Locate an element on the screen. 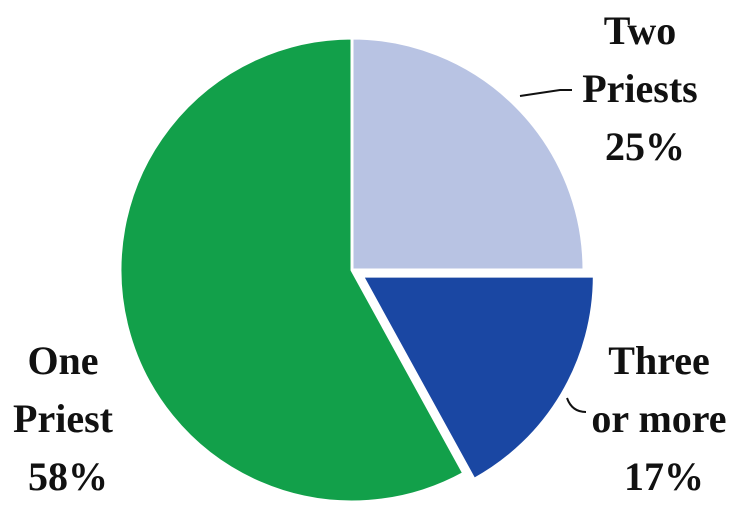 The image size is (751, 509). label-three-or-more-pct: 17% is located at coordinates (664, 476).